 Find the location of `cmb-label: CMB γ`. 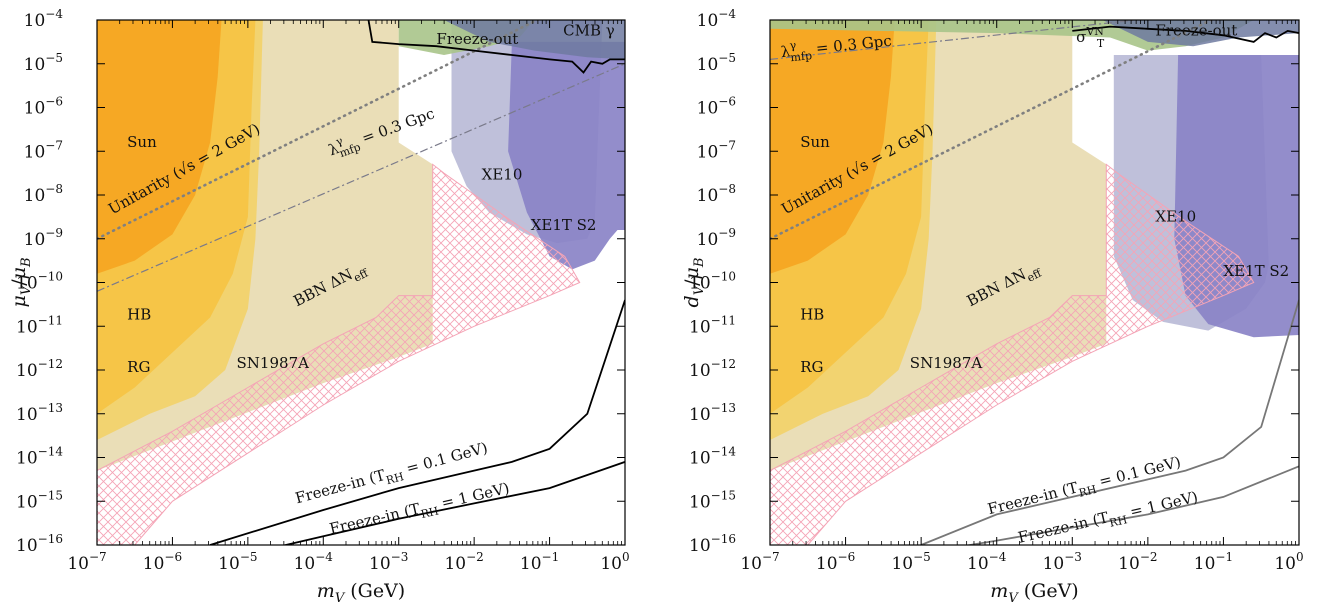

cmb-label: CMB γ is located at coordinates (589, 30).